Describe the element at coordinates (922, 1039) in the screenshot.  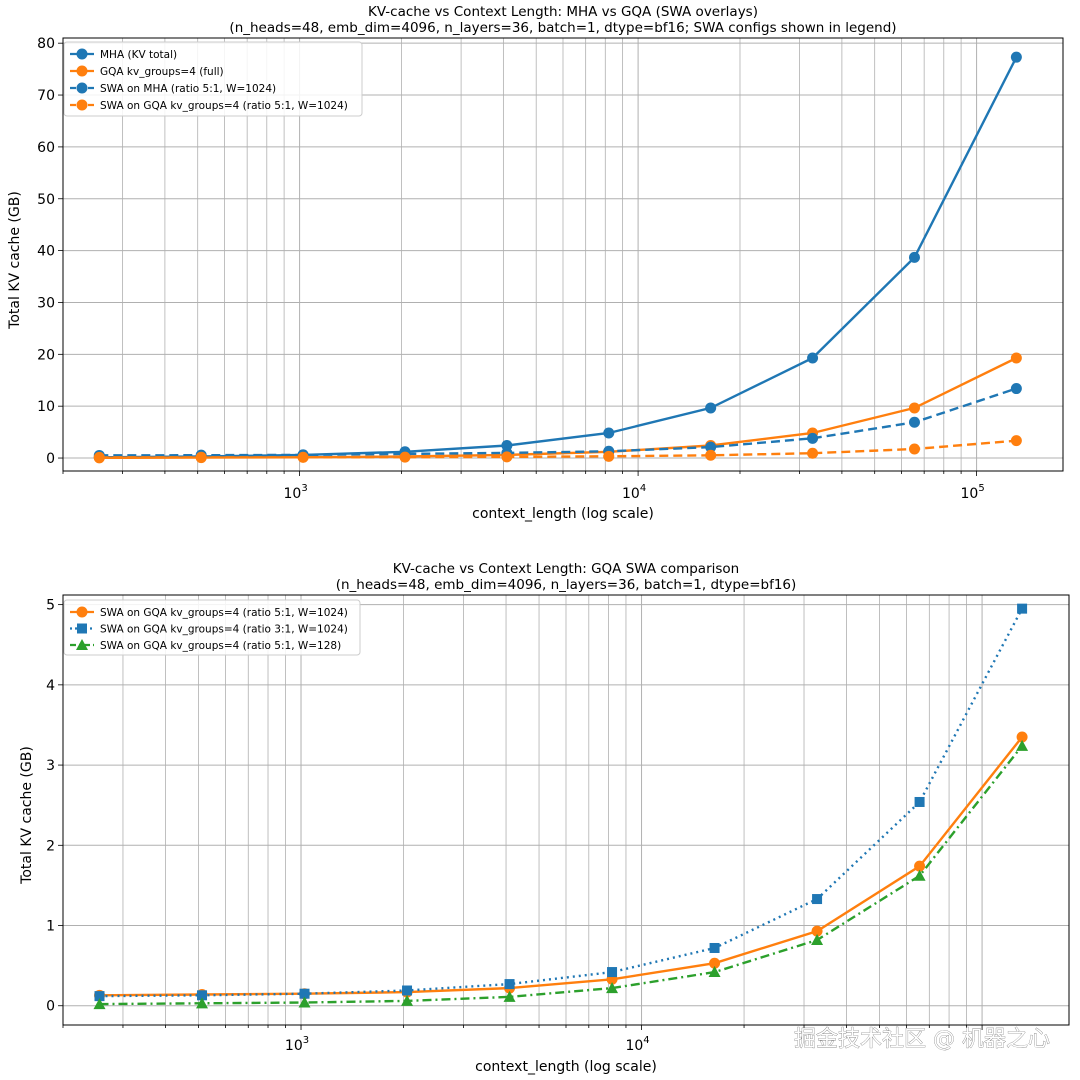
I see `watermark: 掘金技术社区 @ 机器之心` at that location.